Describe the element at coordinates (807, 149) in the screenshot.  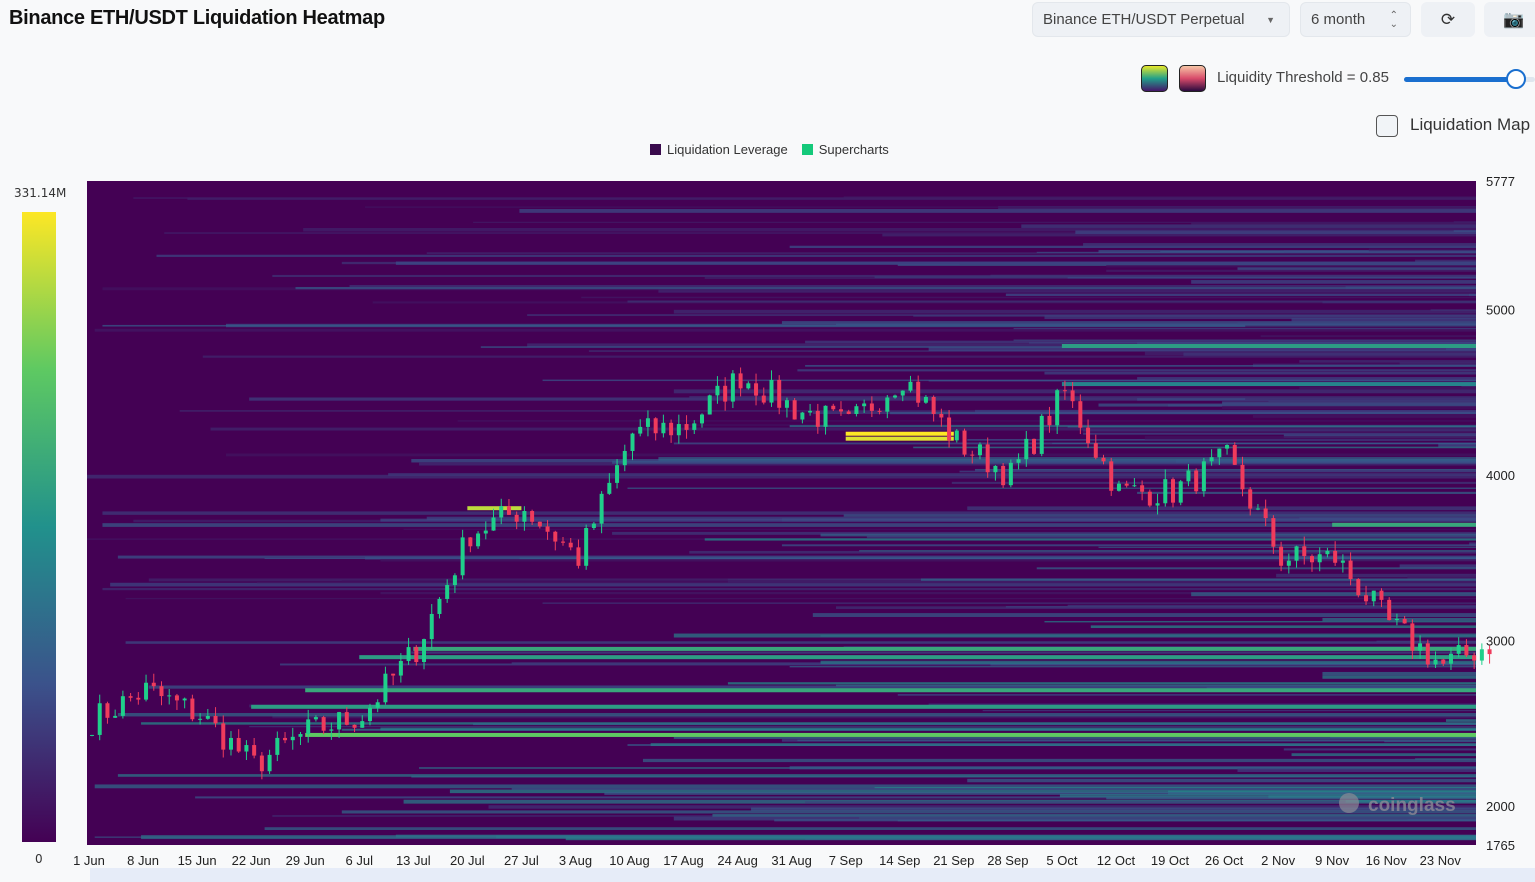
I see `legend-swatch` at that location.